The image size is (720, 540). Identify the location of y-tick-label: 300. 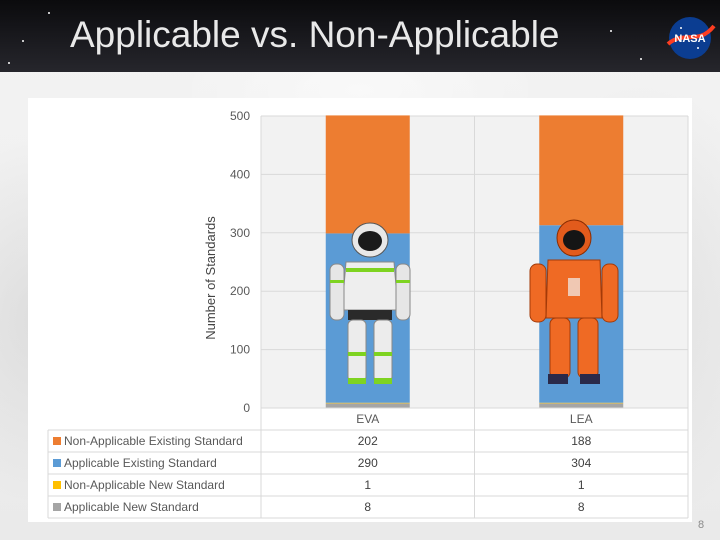
(240, 233).